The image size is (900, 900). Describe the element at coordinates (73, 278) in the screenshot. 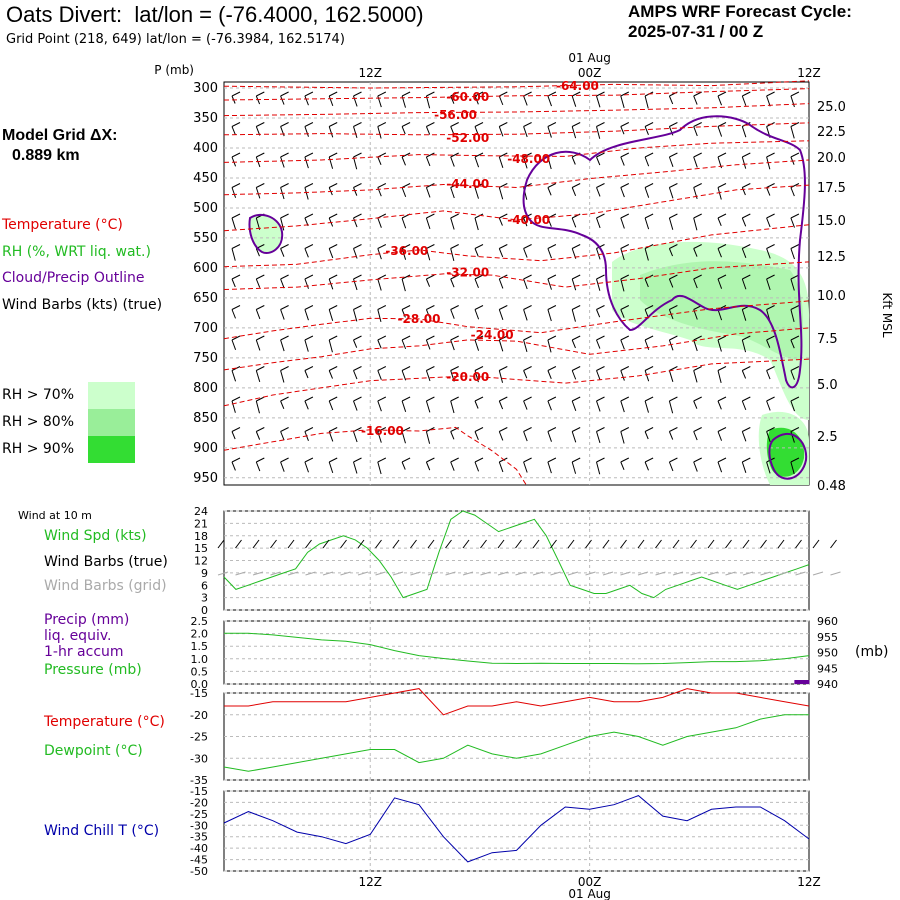

I see `legend-cloud-outline: Cloud/Precip Outline` at that location.